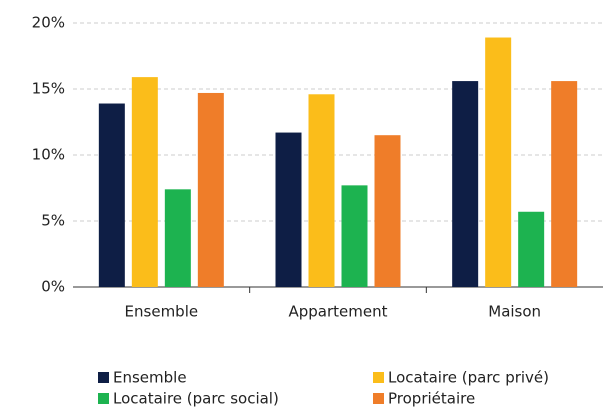 Image resolution: width=616 pixels, height=418 pixels. What do you see at coordinates (53, 221) in the screenshot?
I see `y-tick-label: 5%` at bounding box center [53, 221].